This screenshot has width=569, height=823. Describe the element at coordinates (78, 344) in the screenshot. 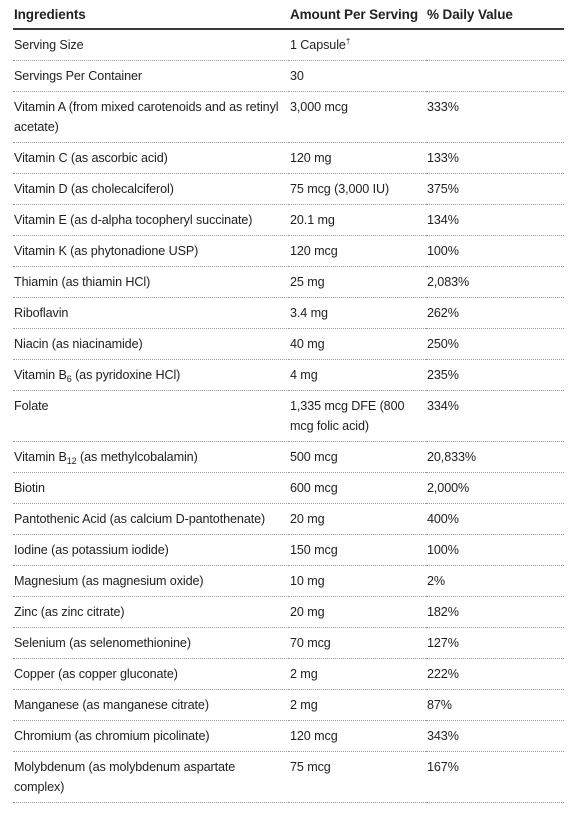

I see `ingredient-name: Niacin (as niacinamide)` at that location.